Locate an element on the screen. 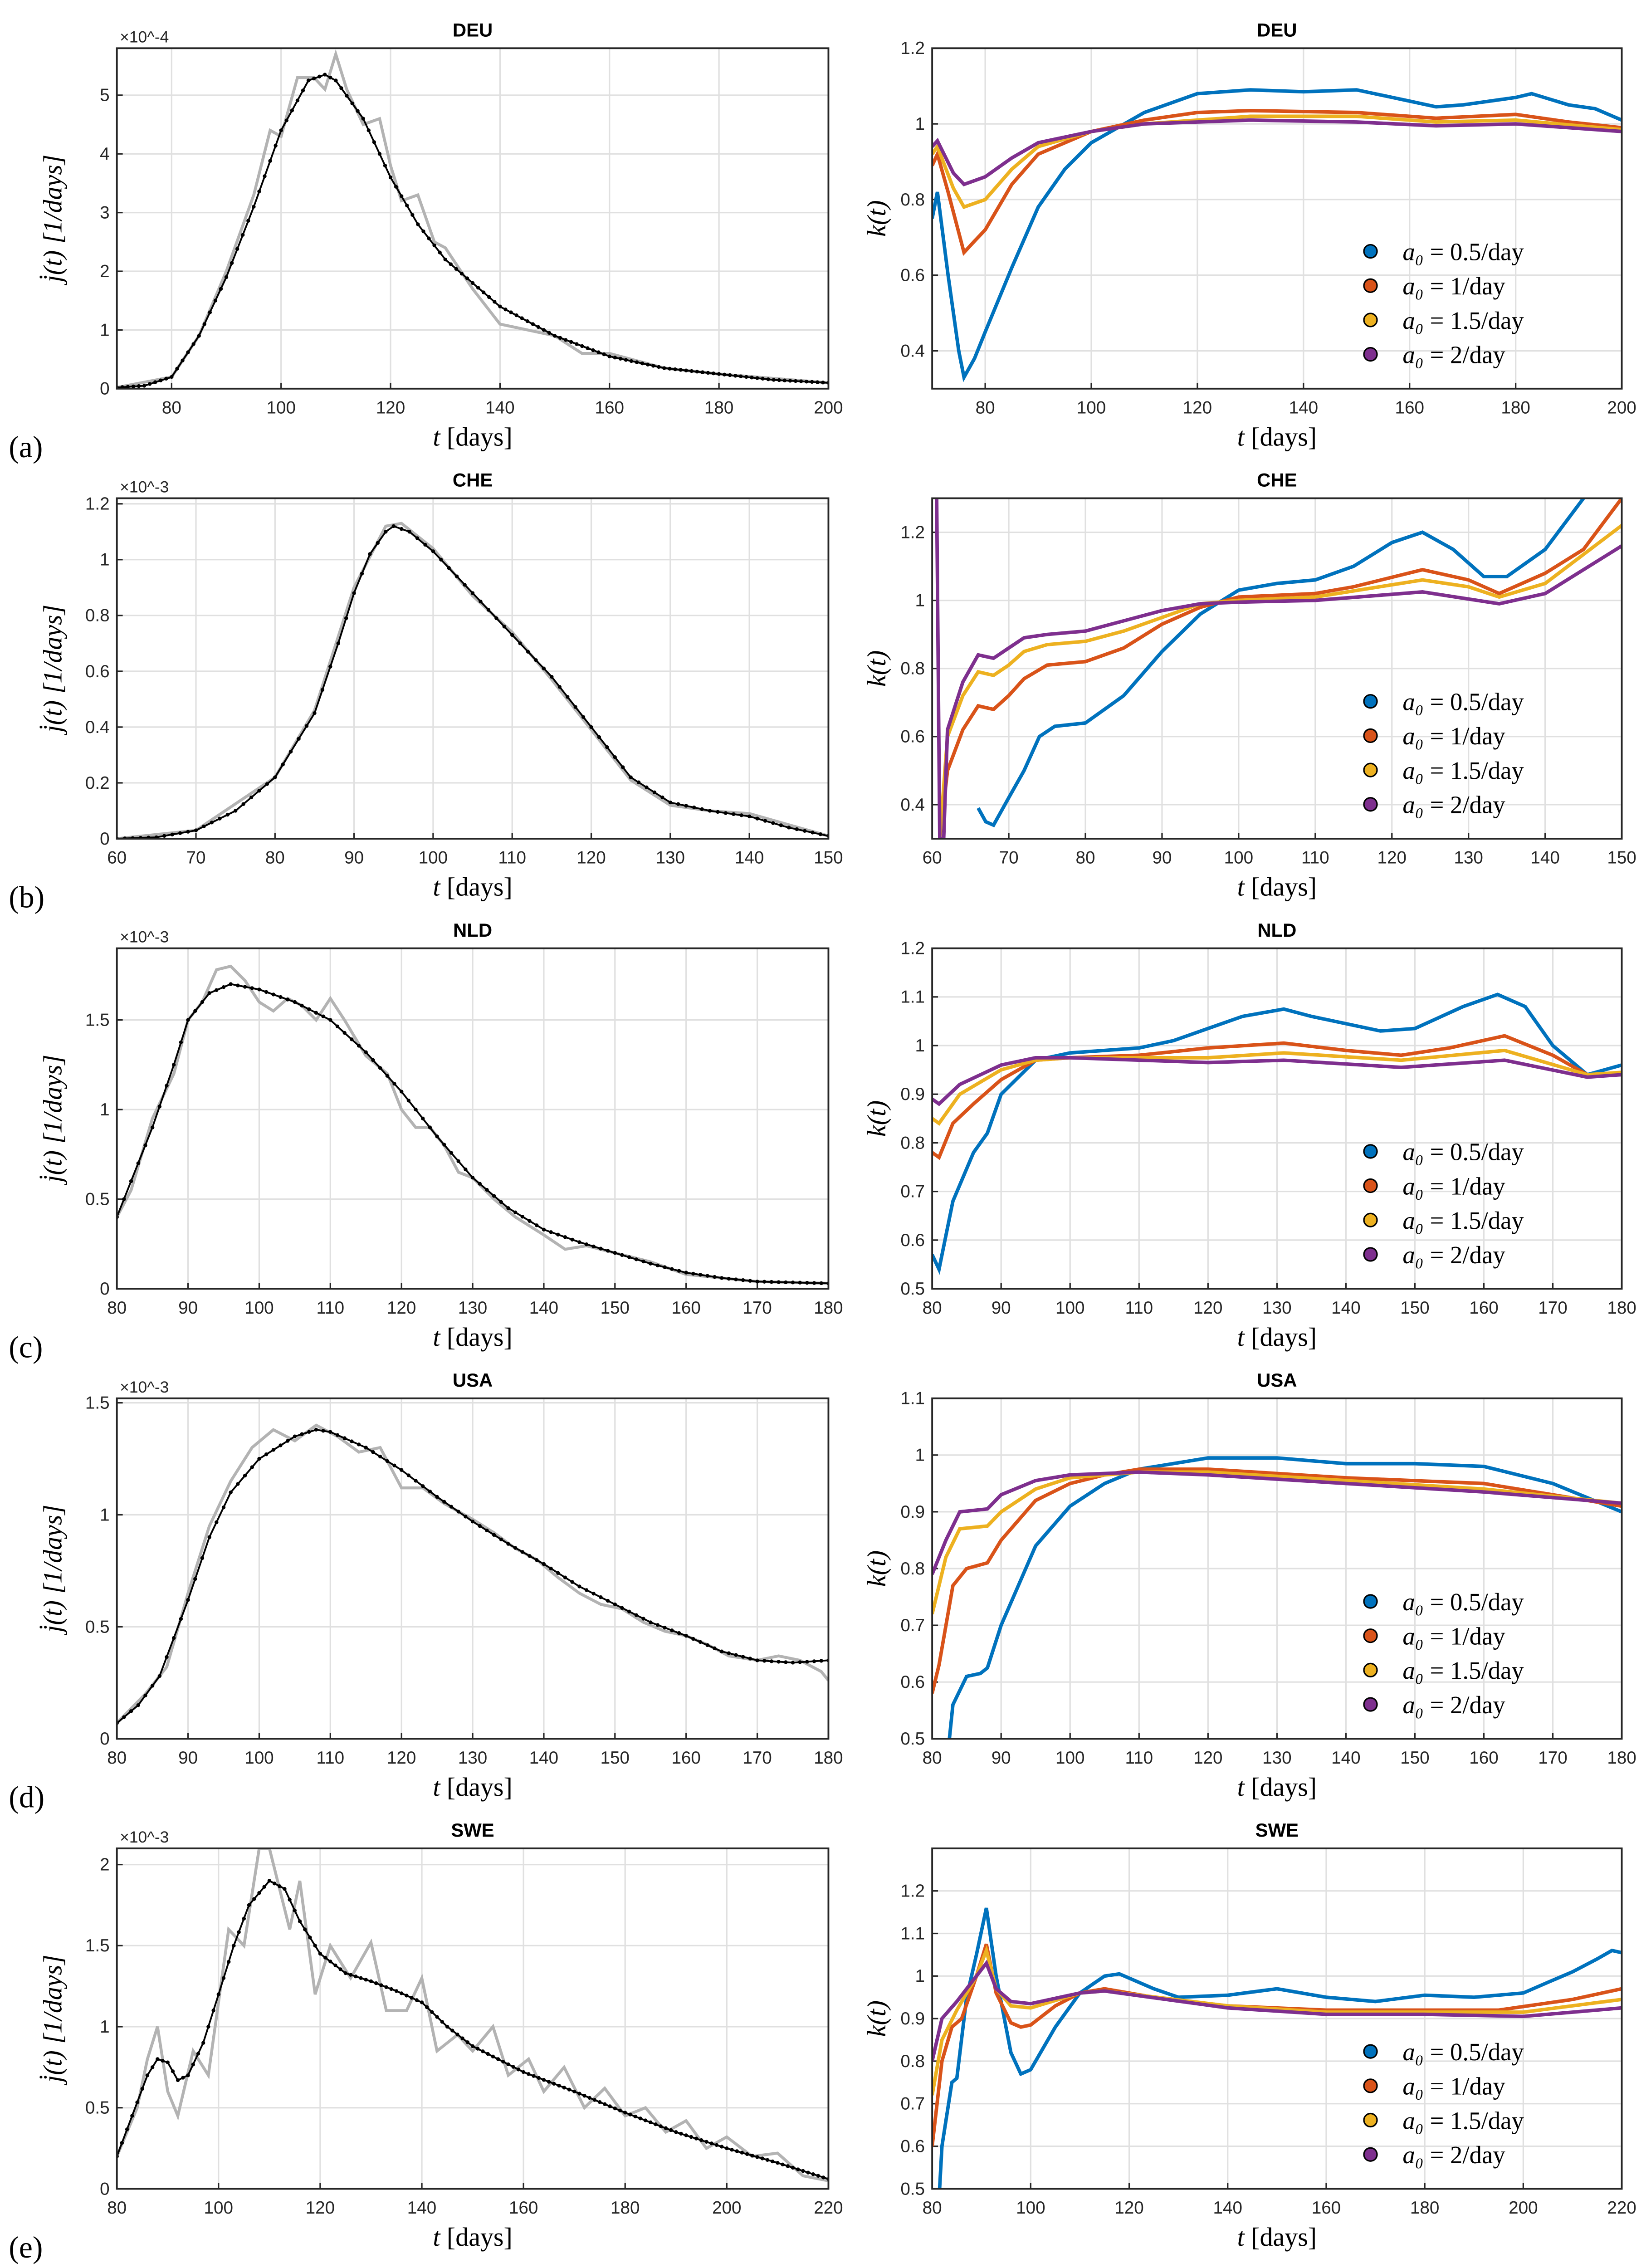  subplot-title: USA is located at coordinates (473, 1380).